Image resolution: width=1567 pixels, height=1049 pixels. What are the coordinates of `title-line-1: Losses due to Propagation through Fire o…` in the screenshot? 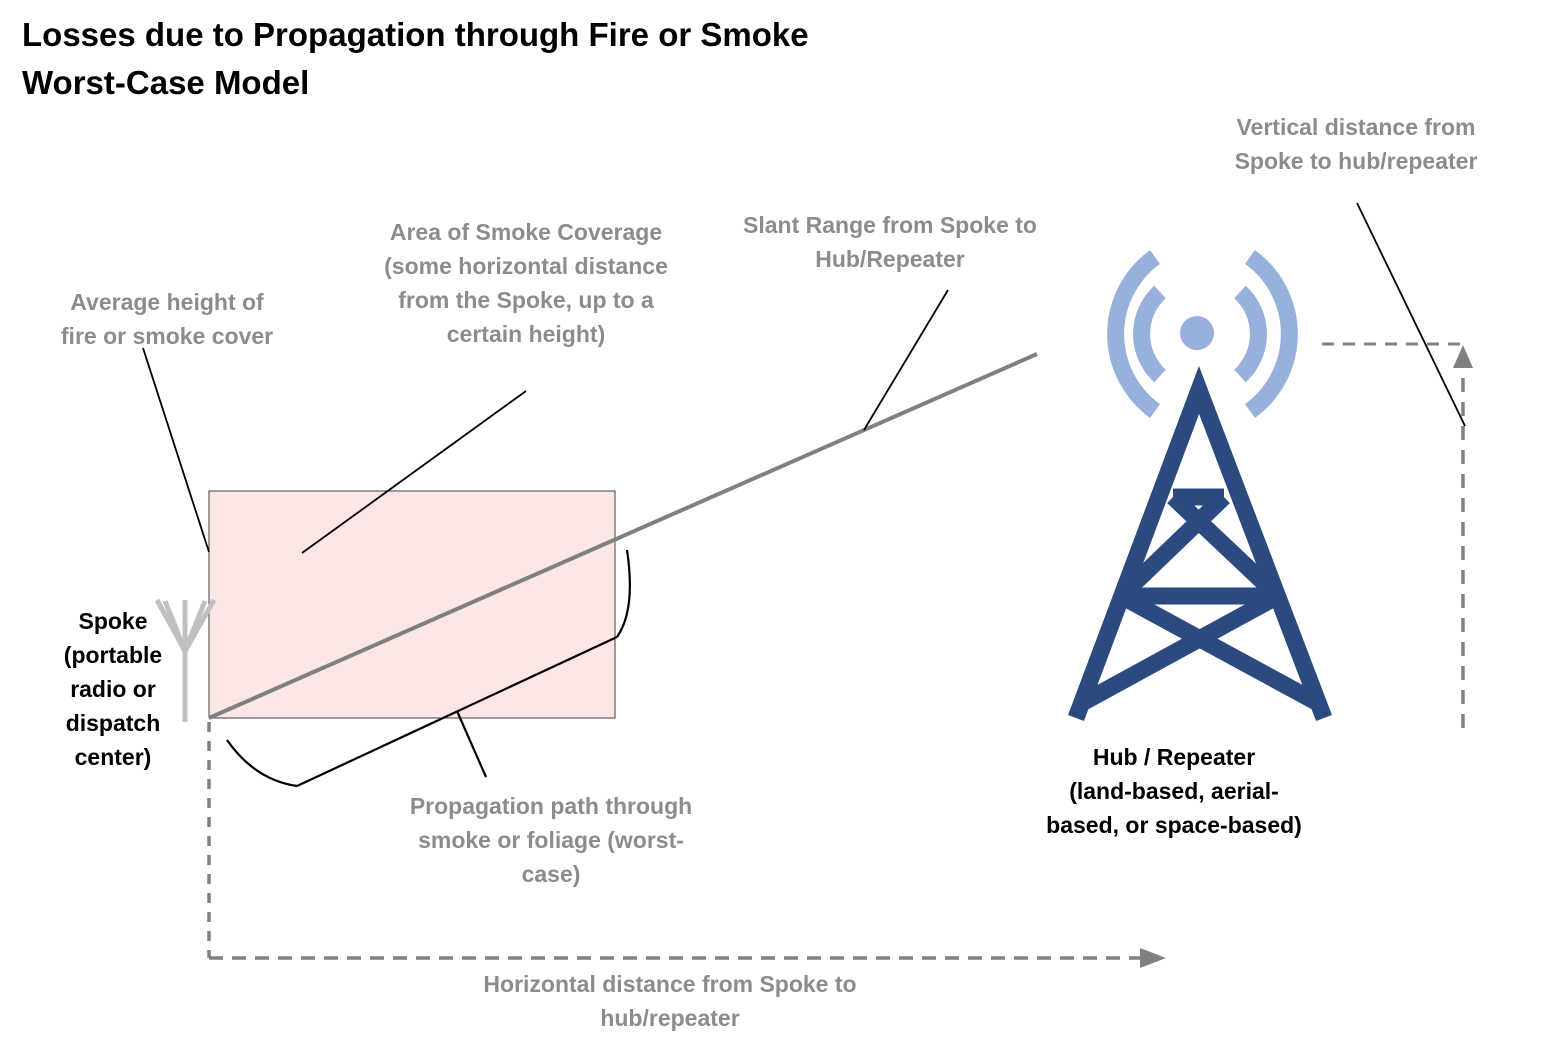 It's located at (415, 34).